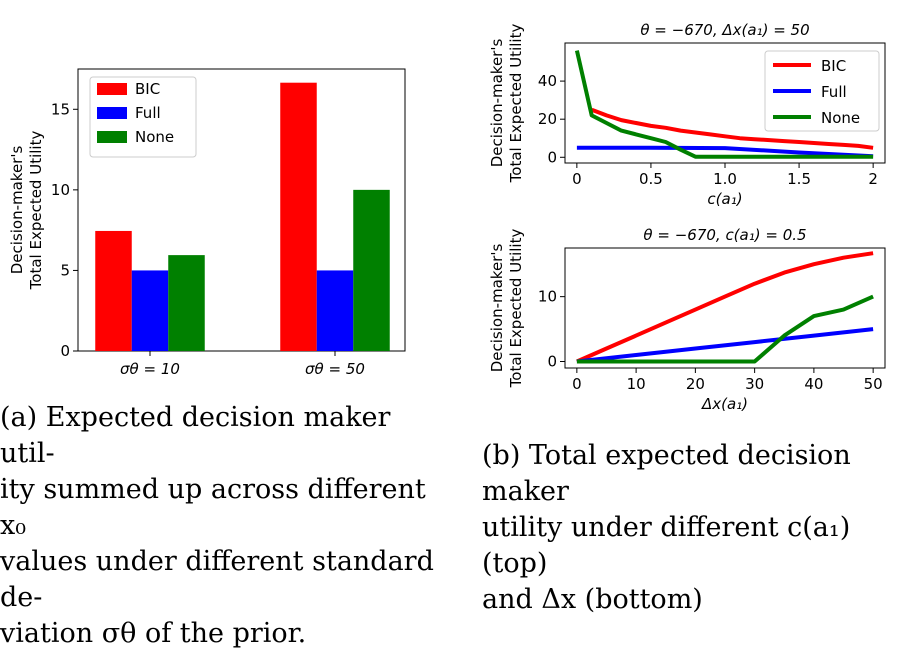 The height and width of the screenshot is (652, 899). What do you see at coordinates (813, 384) in the screenshot?
I see `x-tick-label-b-bottom-4: 40` at bounding box center [813, 384].